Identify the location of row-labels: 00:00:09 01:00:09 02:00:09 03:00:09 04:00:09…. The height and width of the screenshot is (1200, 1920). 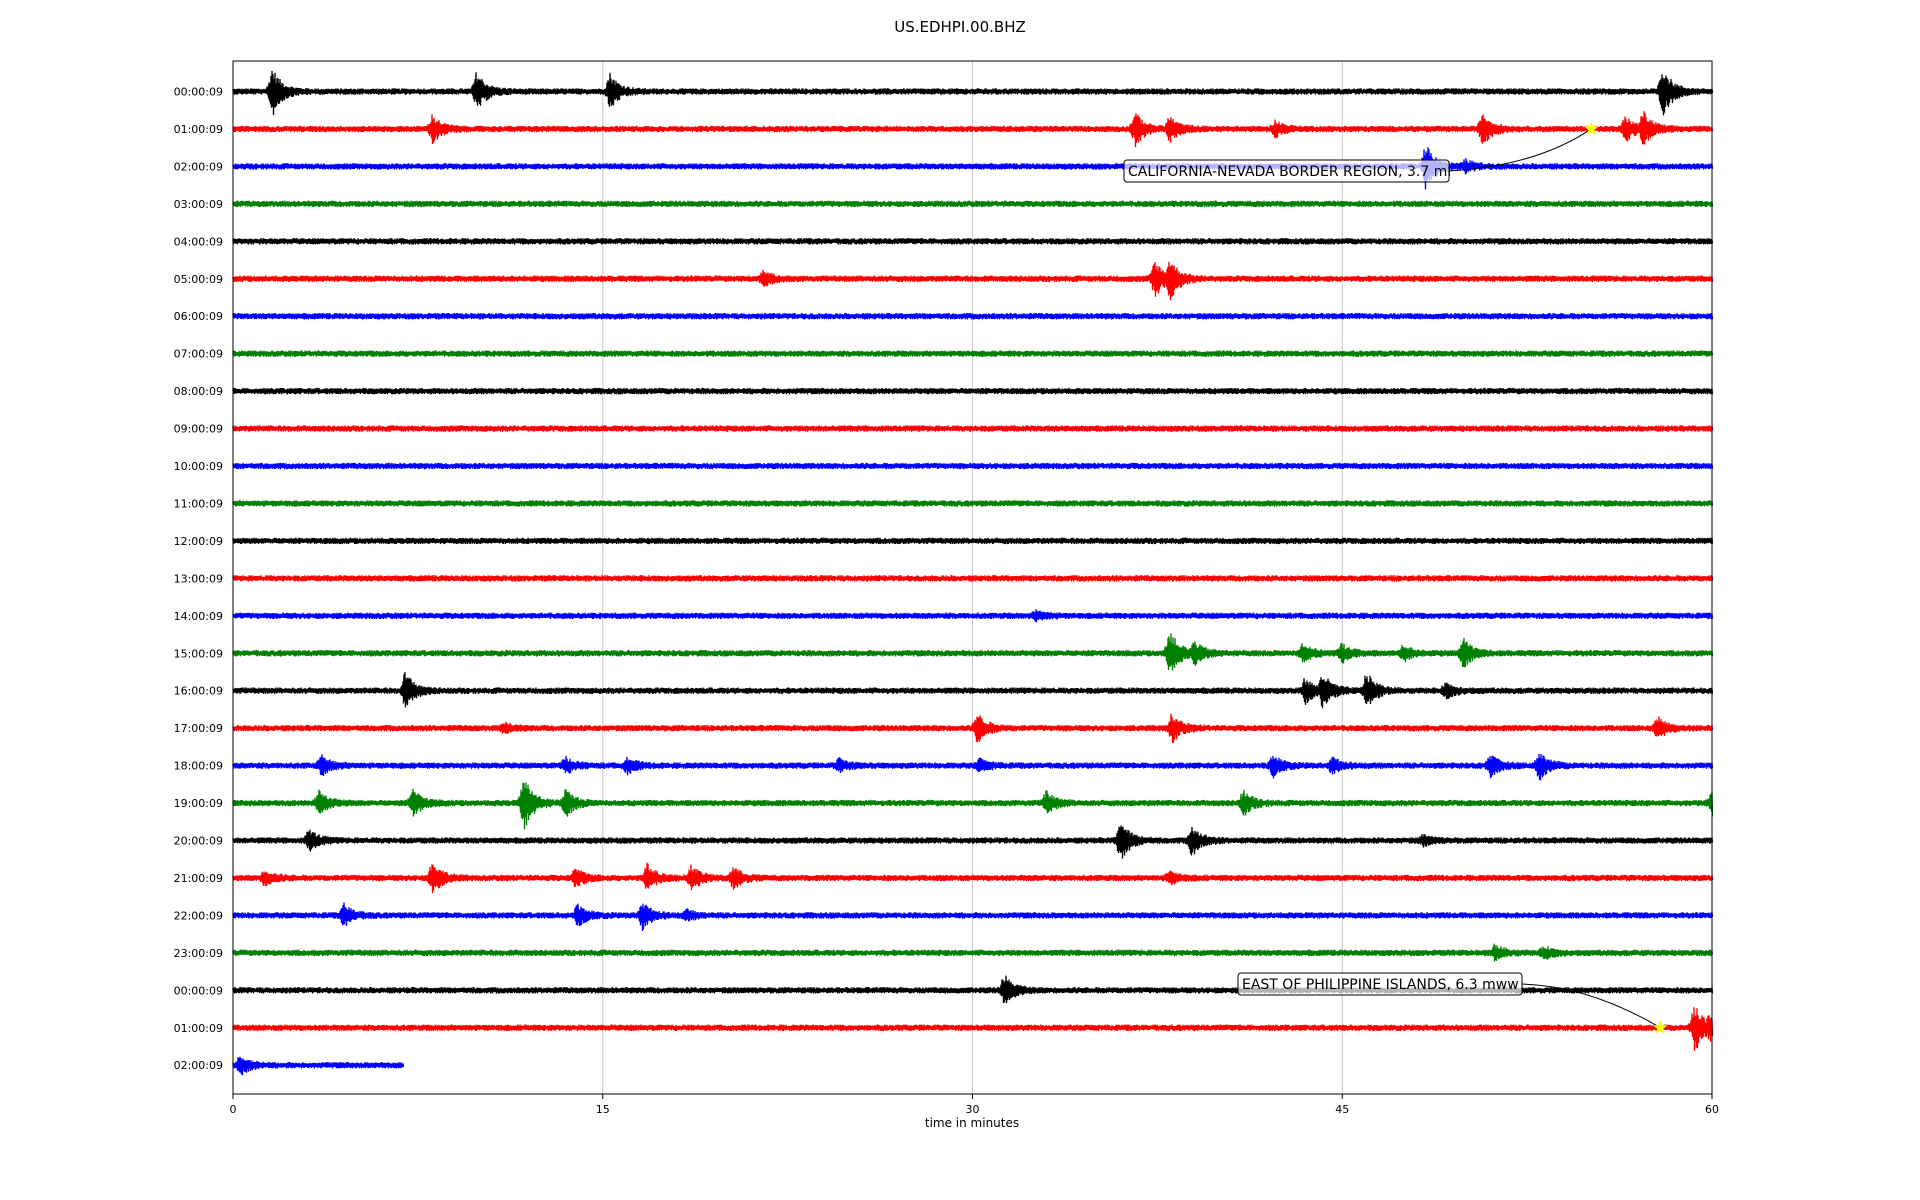
(198, 579).